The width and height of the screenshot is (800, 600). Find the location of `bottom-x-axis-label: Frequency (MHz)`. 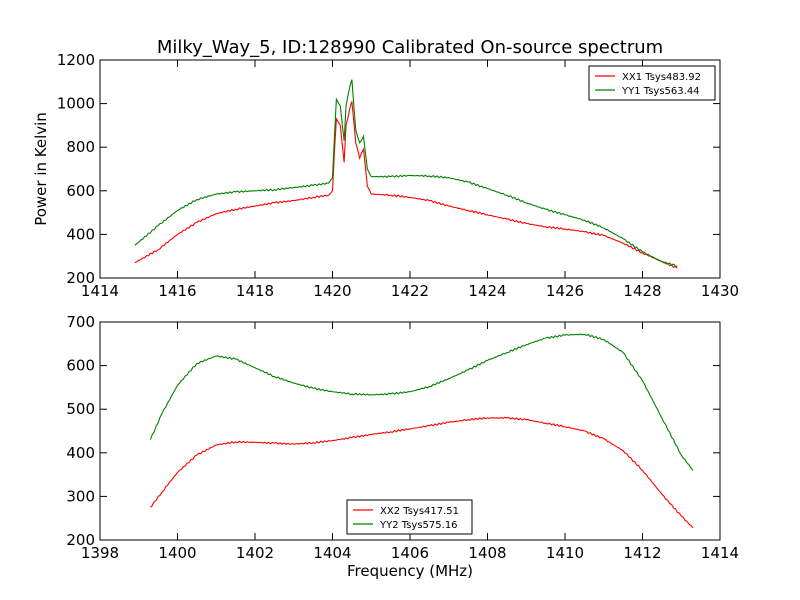

bottom-x-axis-label: Frequency (MHz) is located at coordinates (410, 571).